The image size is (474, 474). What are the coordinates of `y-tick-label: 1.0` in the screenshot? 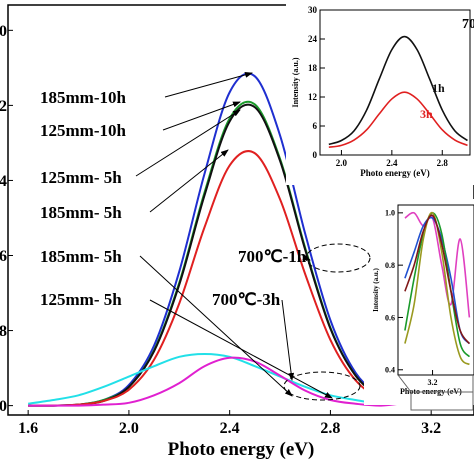 It's located at (390, 213).